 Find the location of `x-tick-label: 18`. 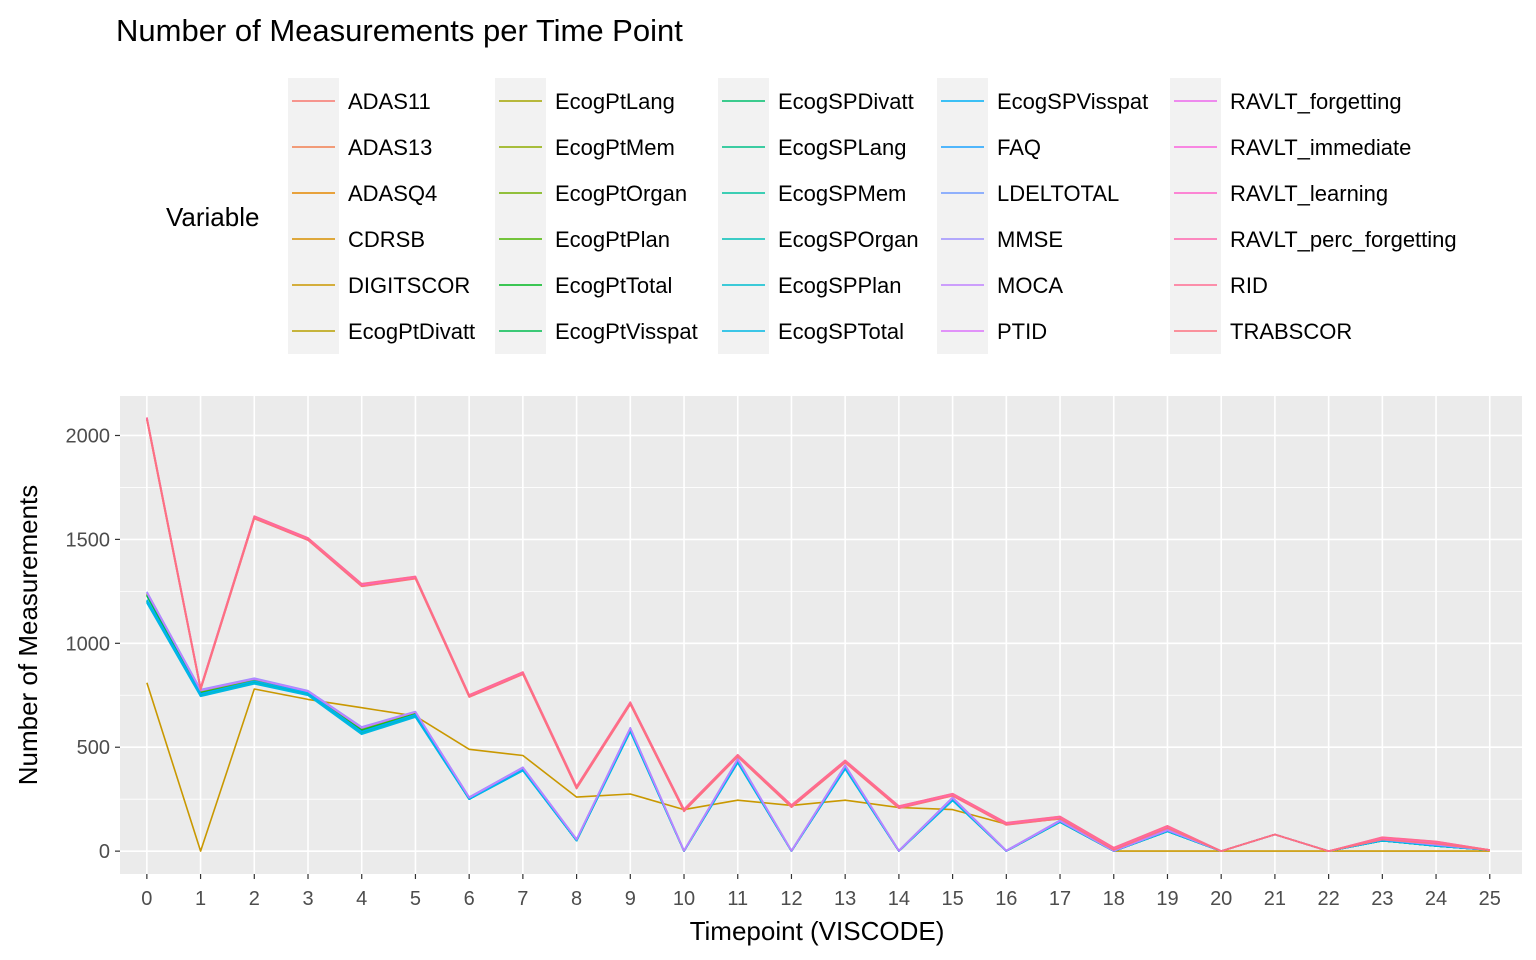

x-tick-label: 18 is located at coordinates (1114, 899).